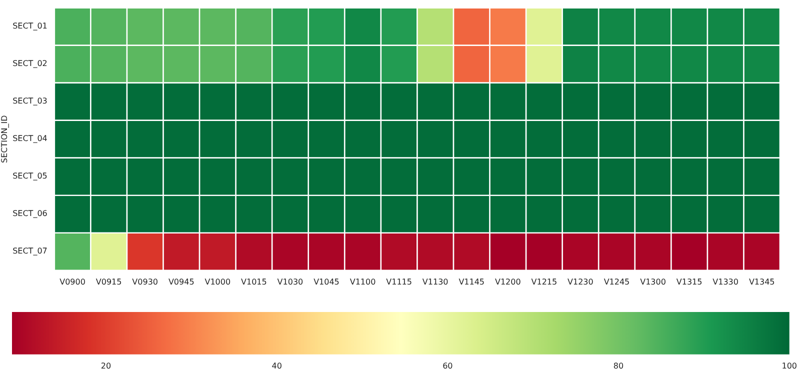 This screenshot has width=800, height=379. I want to click on color-bar-label: 40, so click(277, 365).